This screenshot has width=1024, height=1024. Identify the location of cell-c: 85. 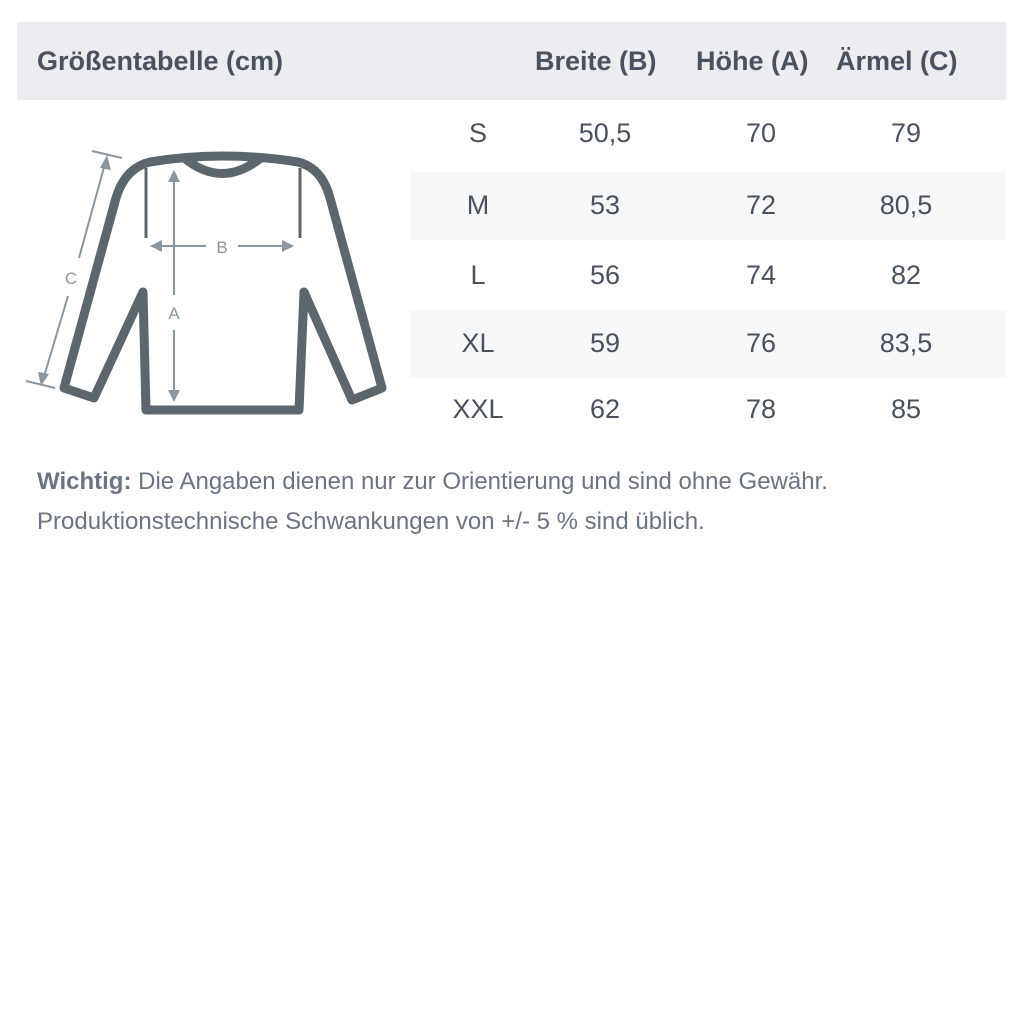
(906, 409).